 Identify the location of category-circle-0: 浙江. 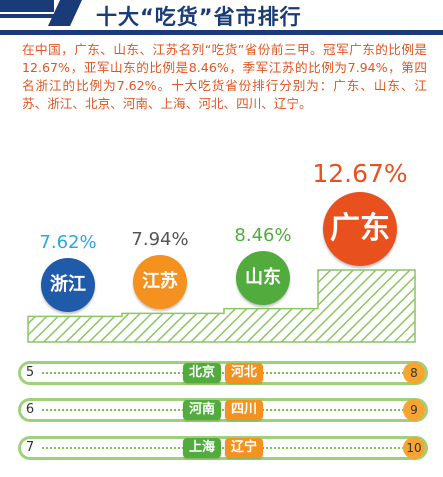
(68, 285).